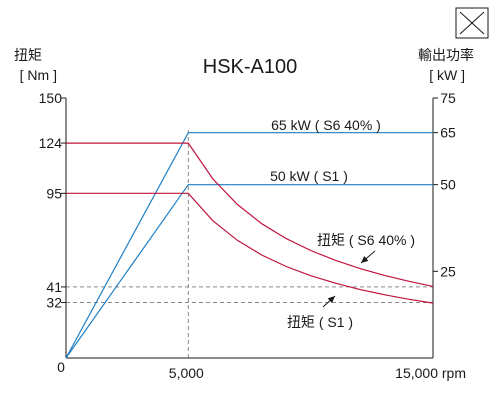  What do you see at coordinates (38, 75) in the screenshot?
I see `left-axis-unit: [ Nm ]` at bounding box center [38, 75].